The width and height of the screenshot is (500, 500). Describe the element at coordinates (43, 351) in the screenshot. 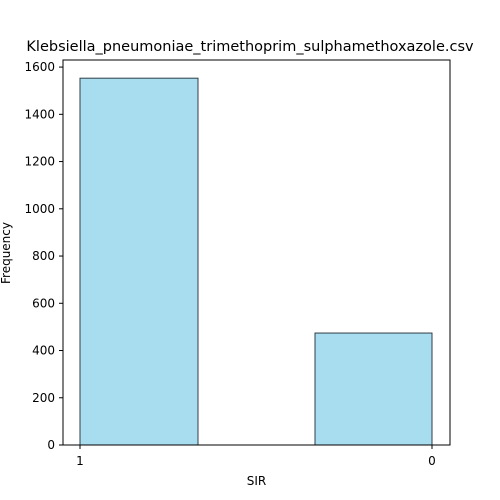

I see `y-tick-label: 400` at that location.